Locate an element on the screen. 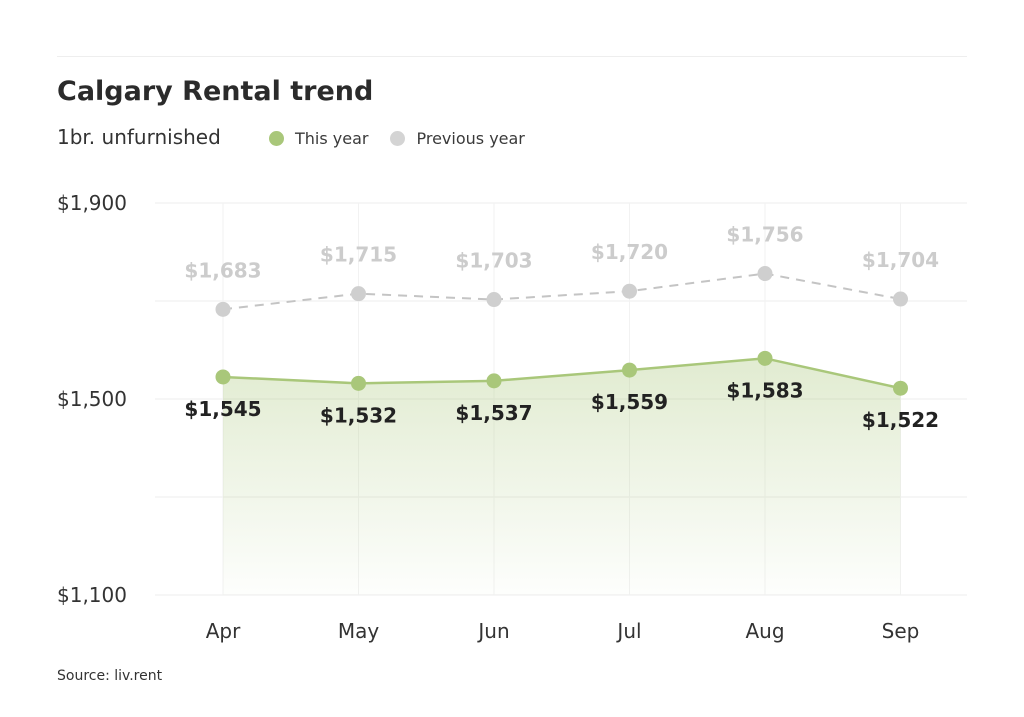 This screenshot has height=717, width=1024. previous-year-data-label: $1,704 is located at coordinates (900, 260).